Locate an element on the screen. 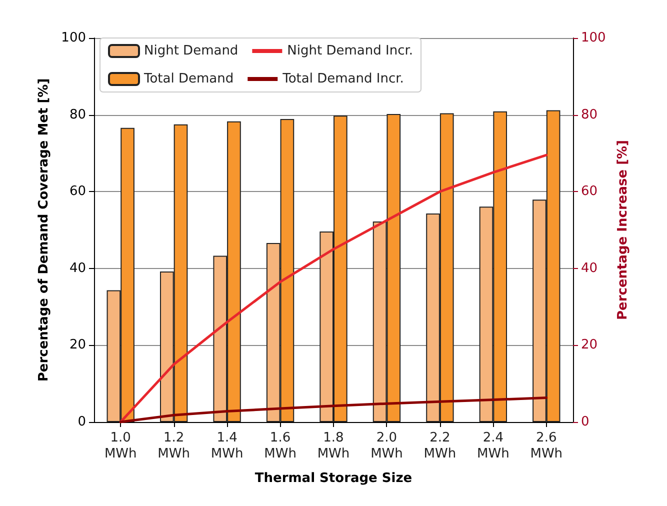 This screenshot has width=667, height=506. y2-tick-label: 80 is located at coordinates (589, 114).